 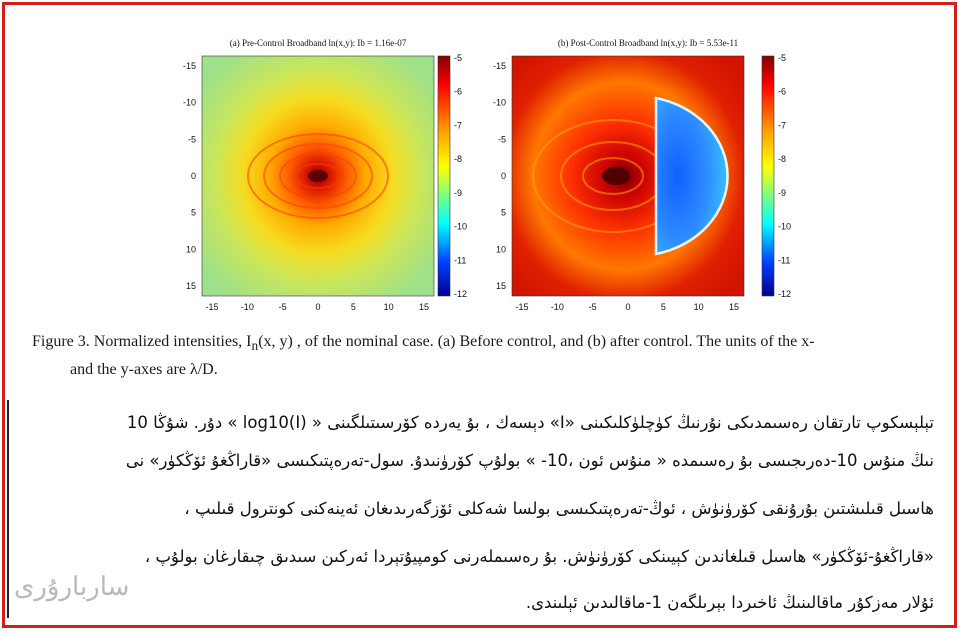 What do you see at coordinates (8, 509) in the screenshot?
I see `text-border` at bounding box center [8, 509].